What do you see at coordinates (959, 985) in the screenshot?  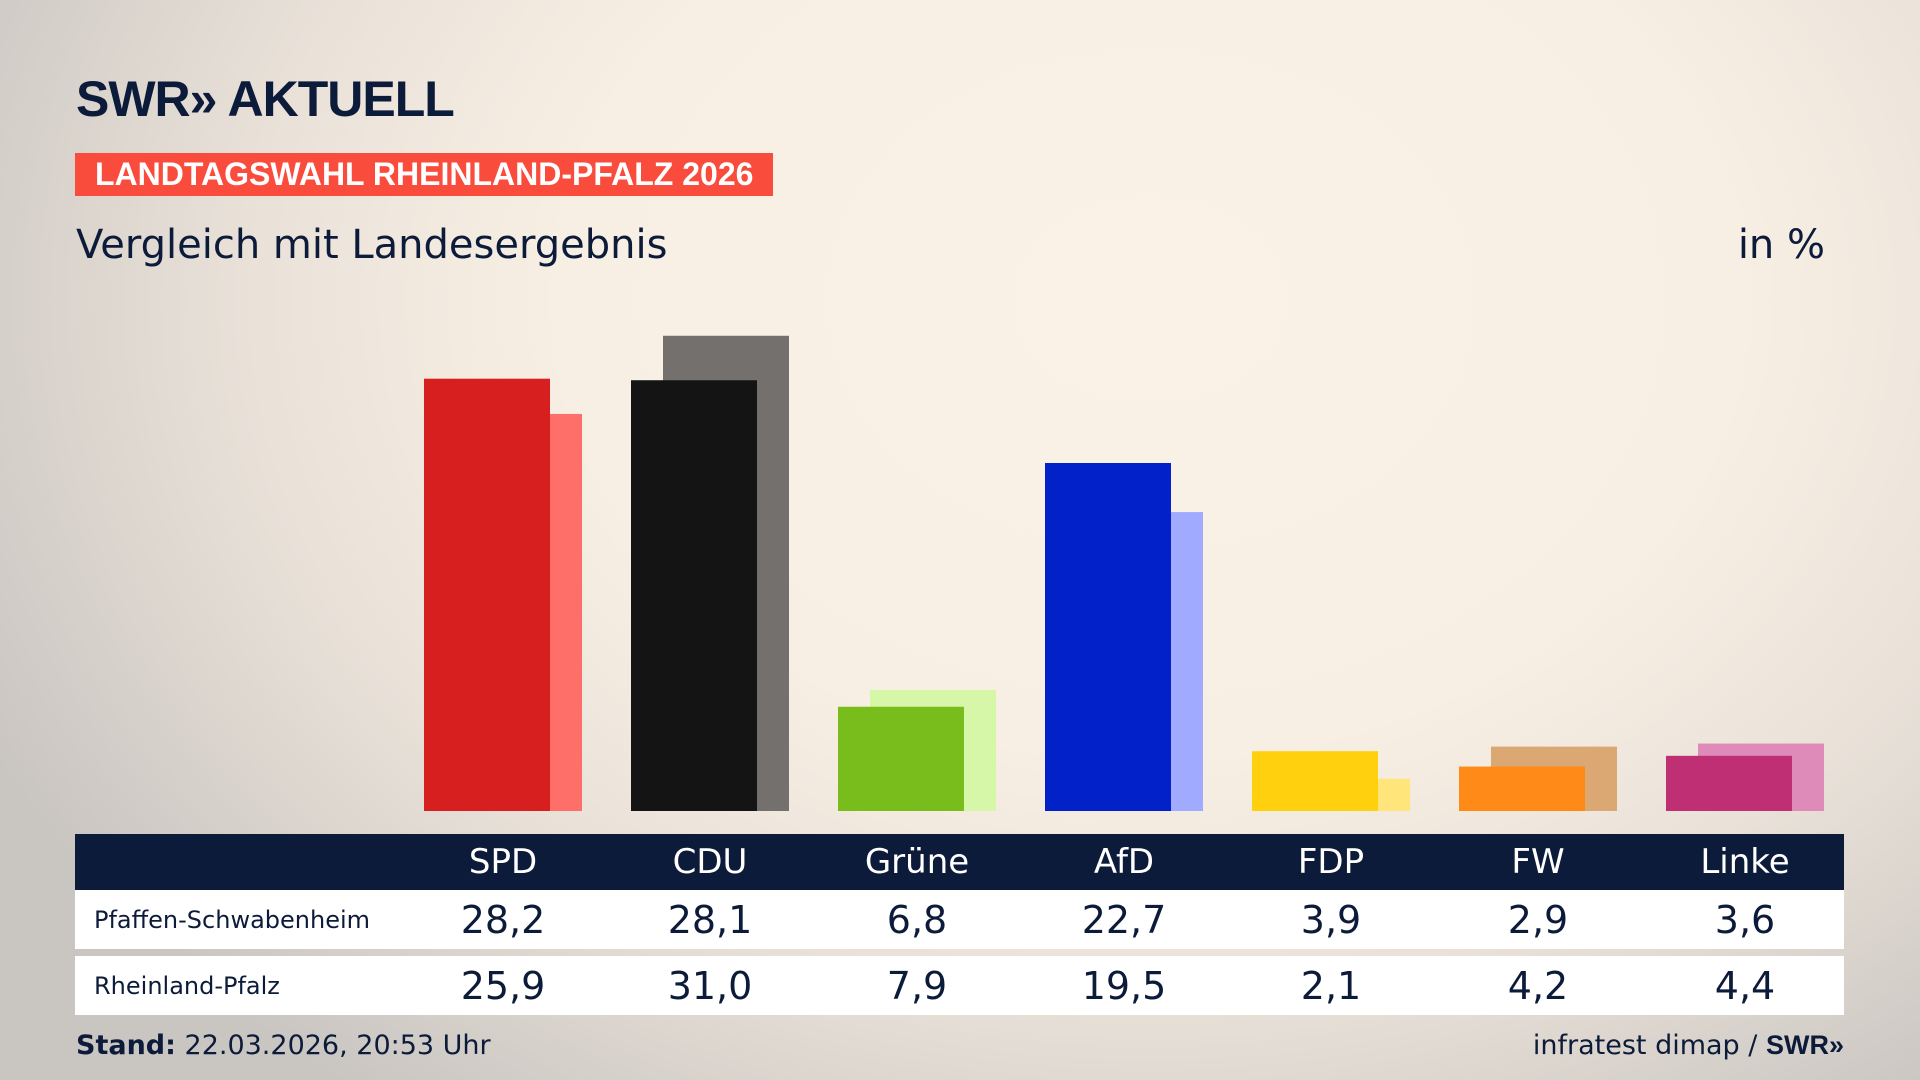 I see `table-row: Rheinland-Pfalz 25,9 31,0 7,9 19,5 2,1 4,2 4,4` at bounding box center [959, 985].